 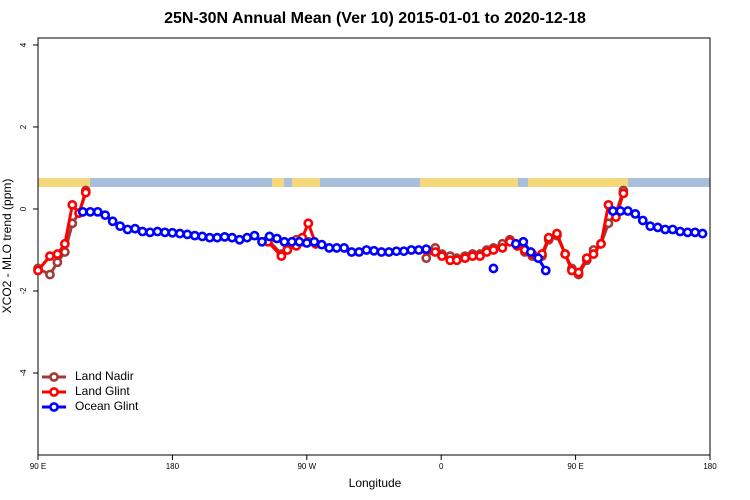 What do you see at coordinates (7, 246) in the screenshot?
I see `y-axis-label: XCO2 - MLO trend (ppm)` at bounding box center [7, 246].